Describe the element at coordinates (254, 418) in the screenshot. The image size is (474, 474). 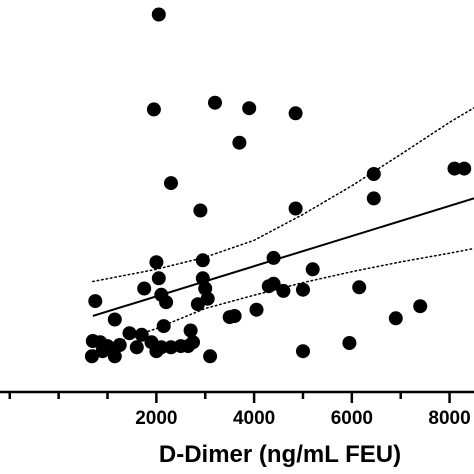
I see `x-tick-label: 4000` at that location.